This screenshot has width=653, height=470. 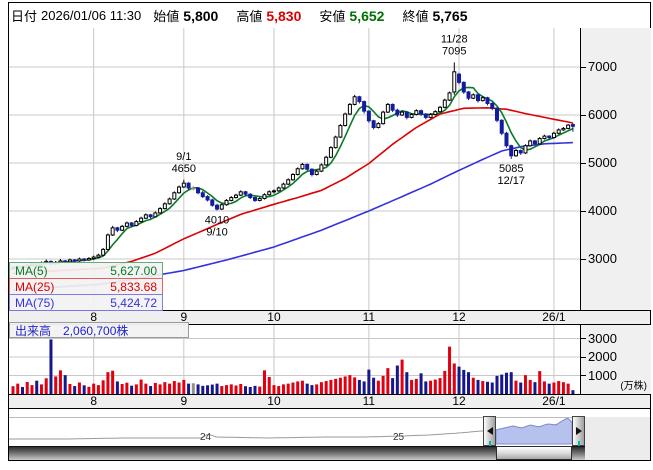 I want to click on volume-readout-label: 出来高, so click(x=33, y=330).